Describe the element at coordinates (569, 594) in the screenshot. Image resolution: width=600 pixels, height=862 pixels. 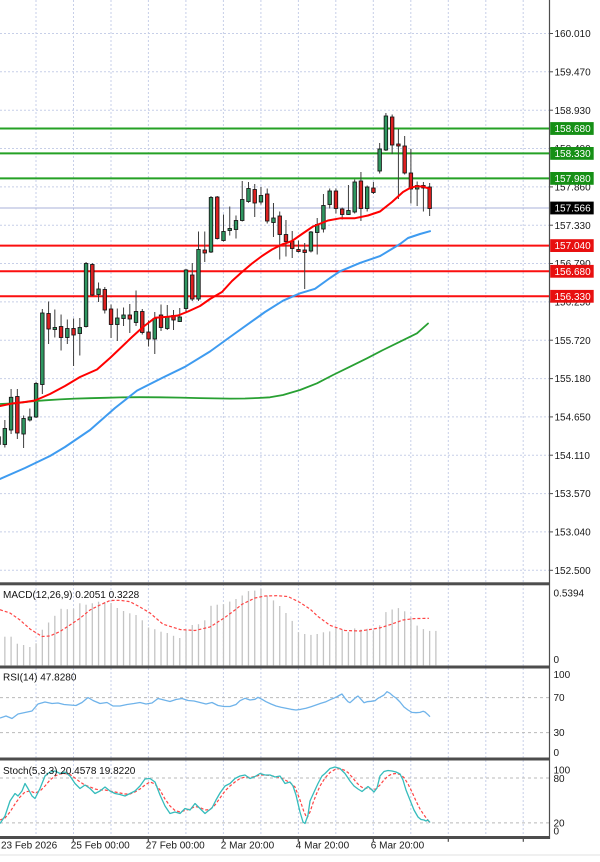
I see `svg-text: 0.5394` at that location.